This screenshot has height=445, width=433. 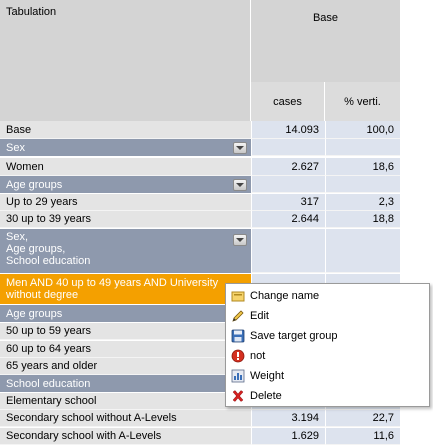 I want to click on combined-line-age: Age groups,, so click(x=36, y=249).